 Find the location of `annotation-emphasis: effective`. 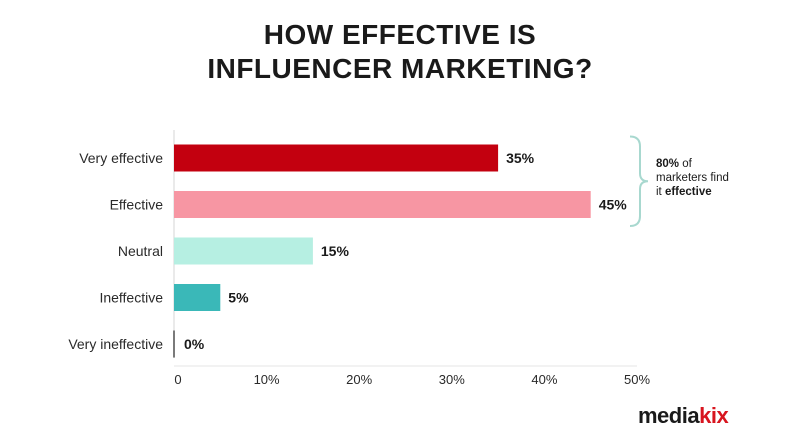

annotation-emphasis: effective is located at coordinates (688, 192).